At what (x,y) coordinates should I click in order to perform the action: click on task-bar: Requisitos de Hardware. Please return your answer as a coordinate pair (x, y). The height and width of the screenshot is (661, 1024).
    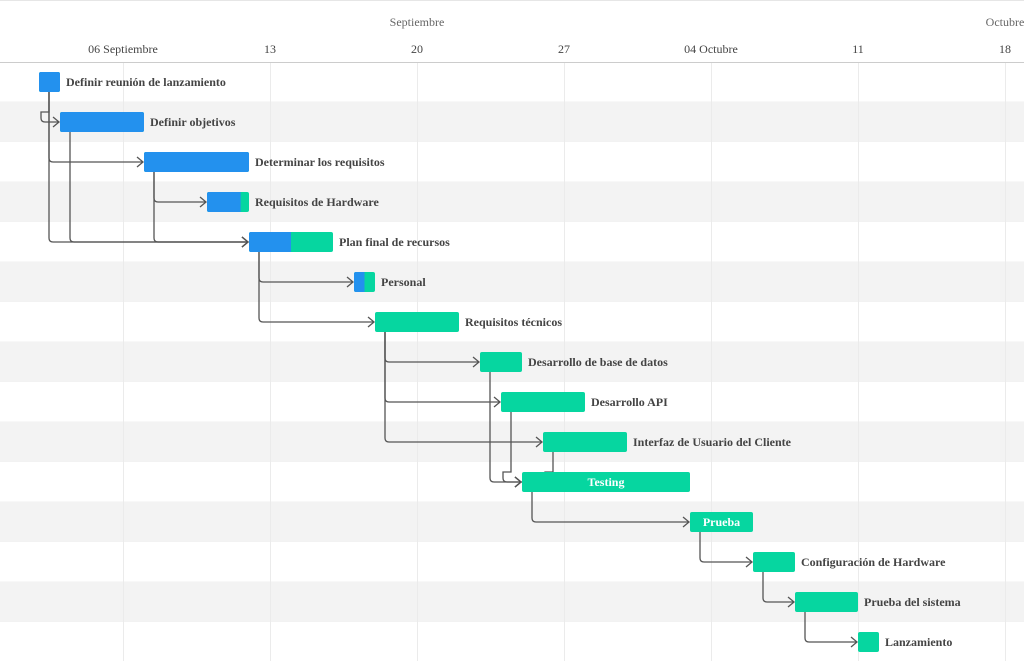
    Looking at the image, I should click on (293, 202).